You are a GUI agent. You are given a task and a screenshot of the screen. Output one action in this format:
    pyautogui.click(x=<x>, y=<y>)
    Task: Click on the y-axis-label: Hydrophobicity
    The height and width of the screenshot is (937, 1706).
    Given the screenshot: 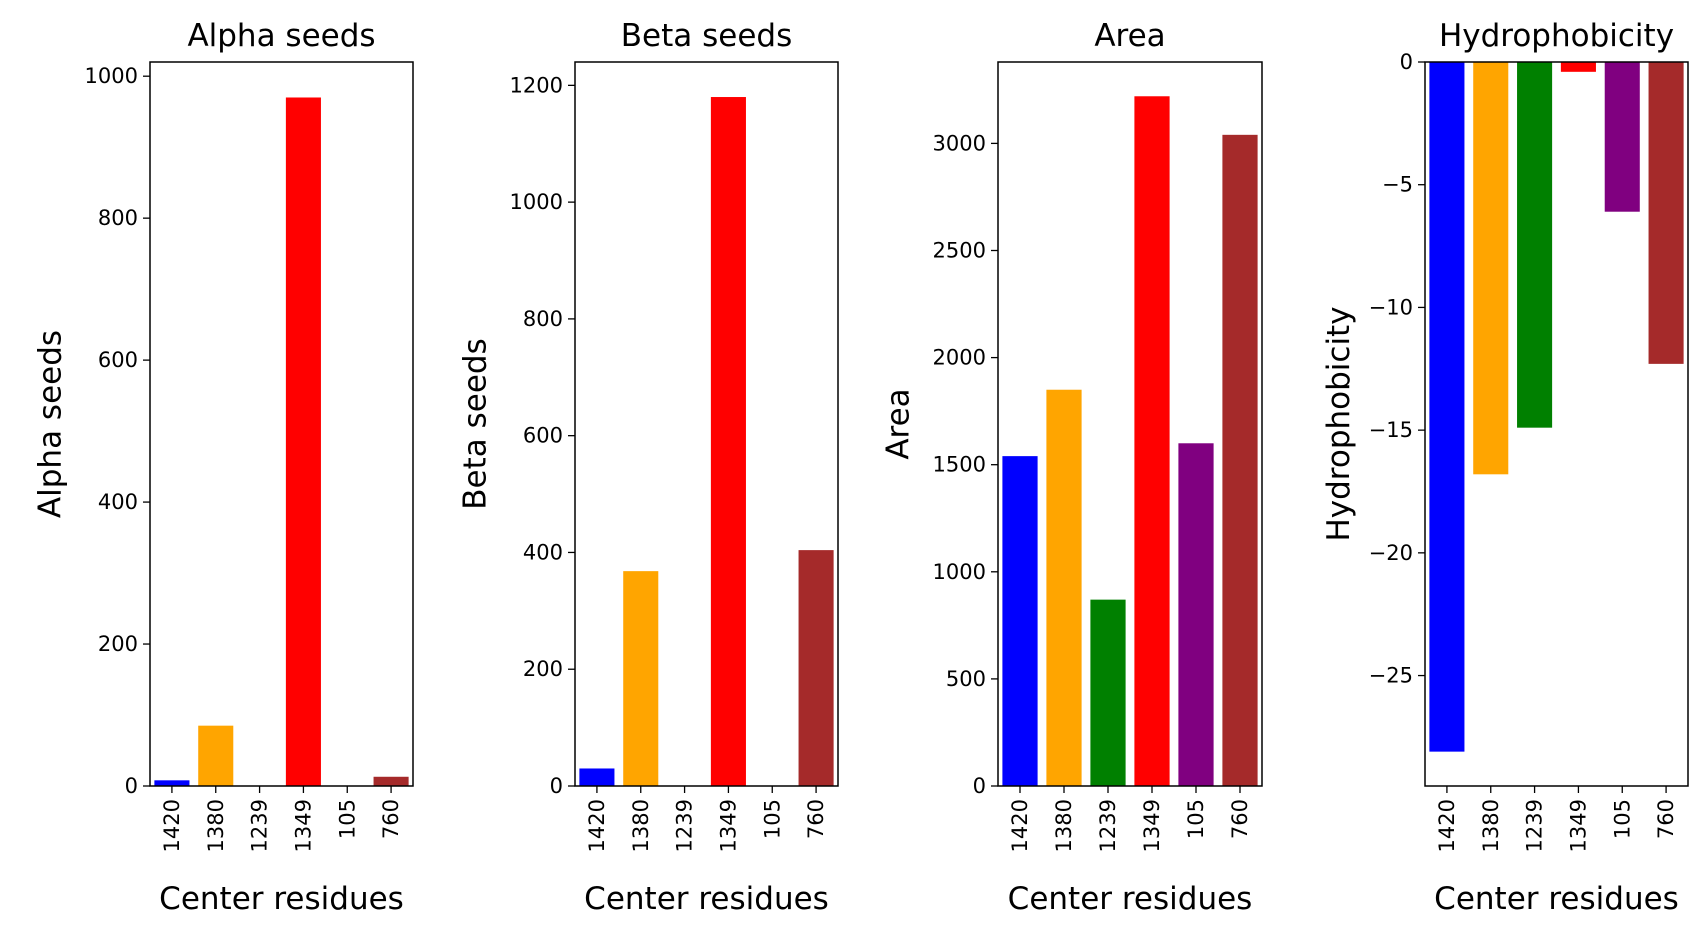 What is the action you would take?
    pyautogui.click(x=1339, y=423)
    